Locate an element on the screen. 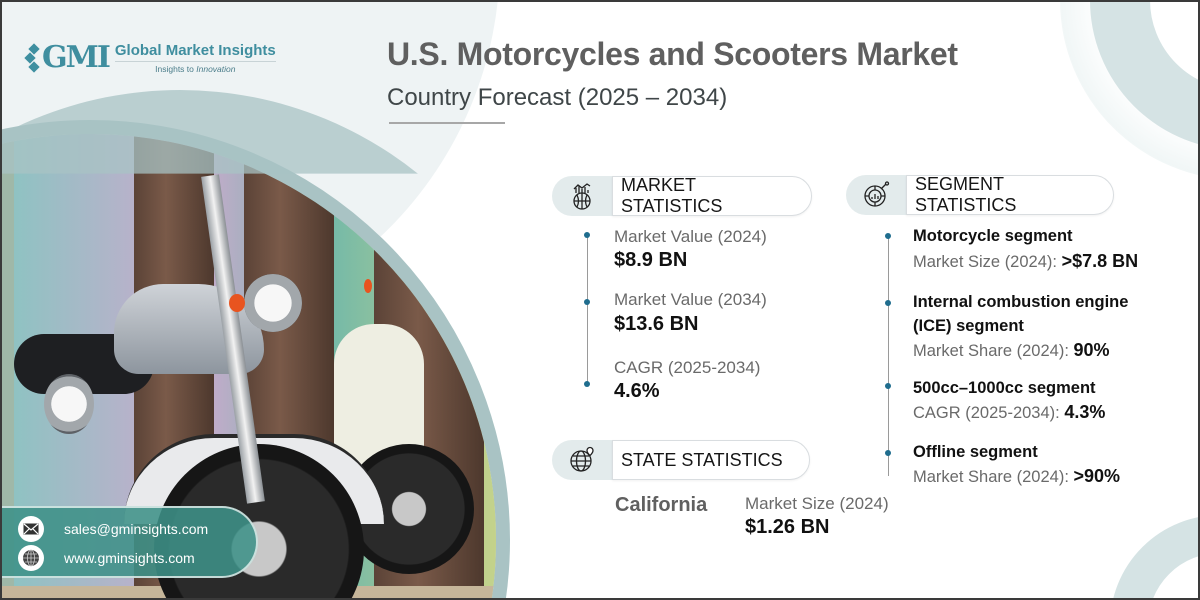 This screenshot has height=600, width=1200. market-statistics-header: MARKET STATISTICS is located at coordinates (682, 195).